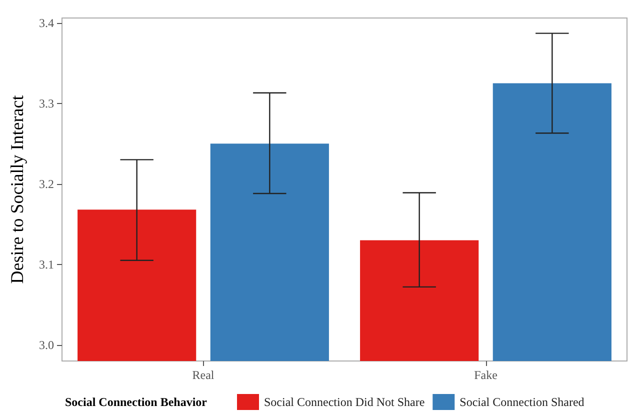  I want to click on x-tick-label: Real, so click(203, 375).